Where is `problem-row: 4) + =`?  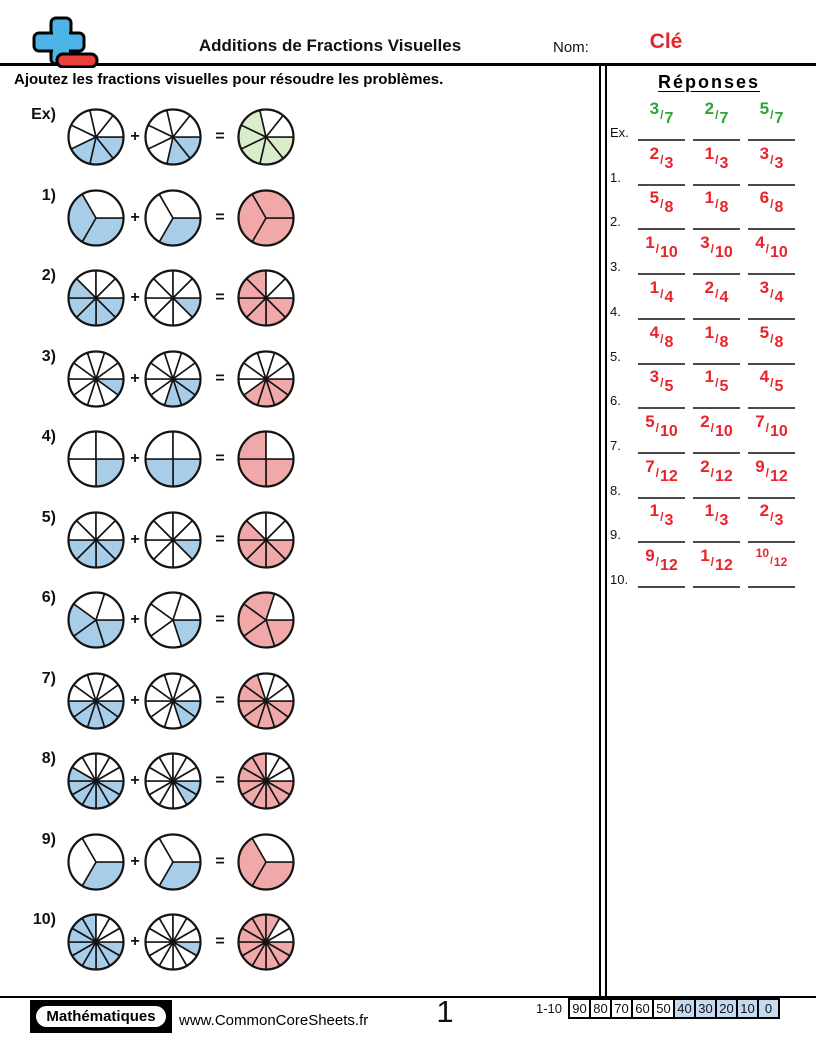 problem-row: 4) + = is located at coordinates (300, 459).